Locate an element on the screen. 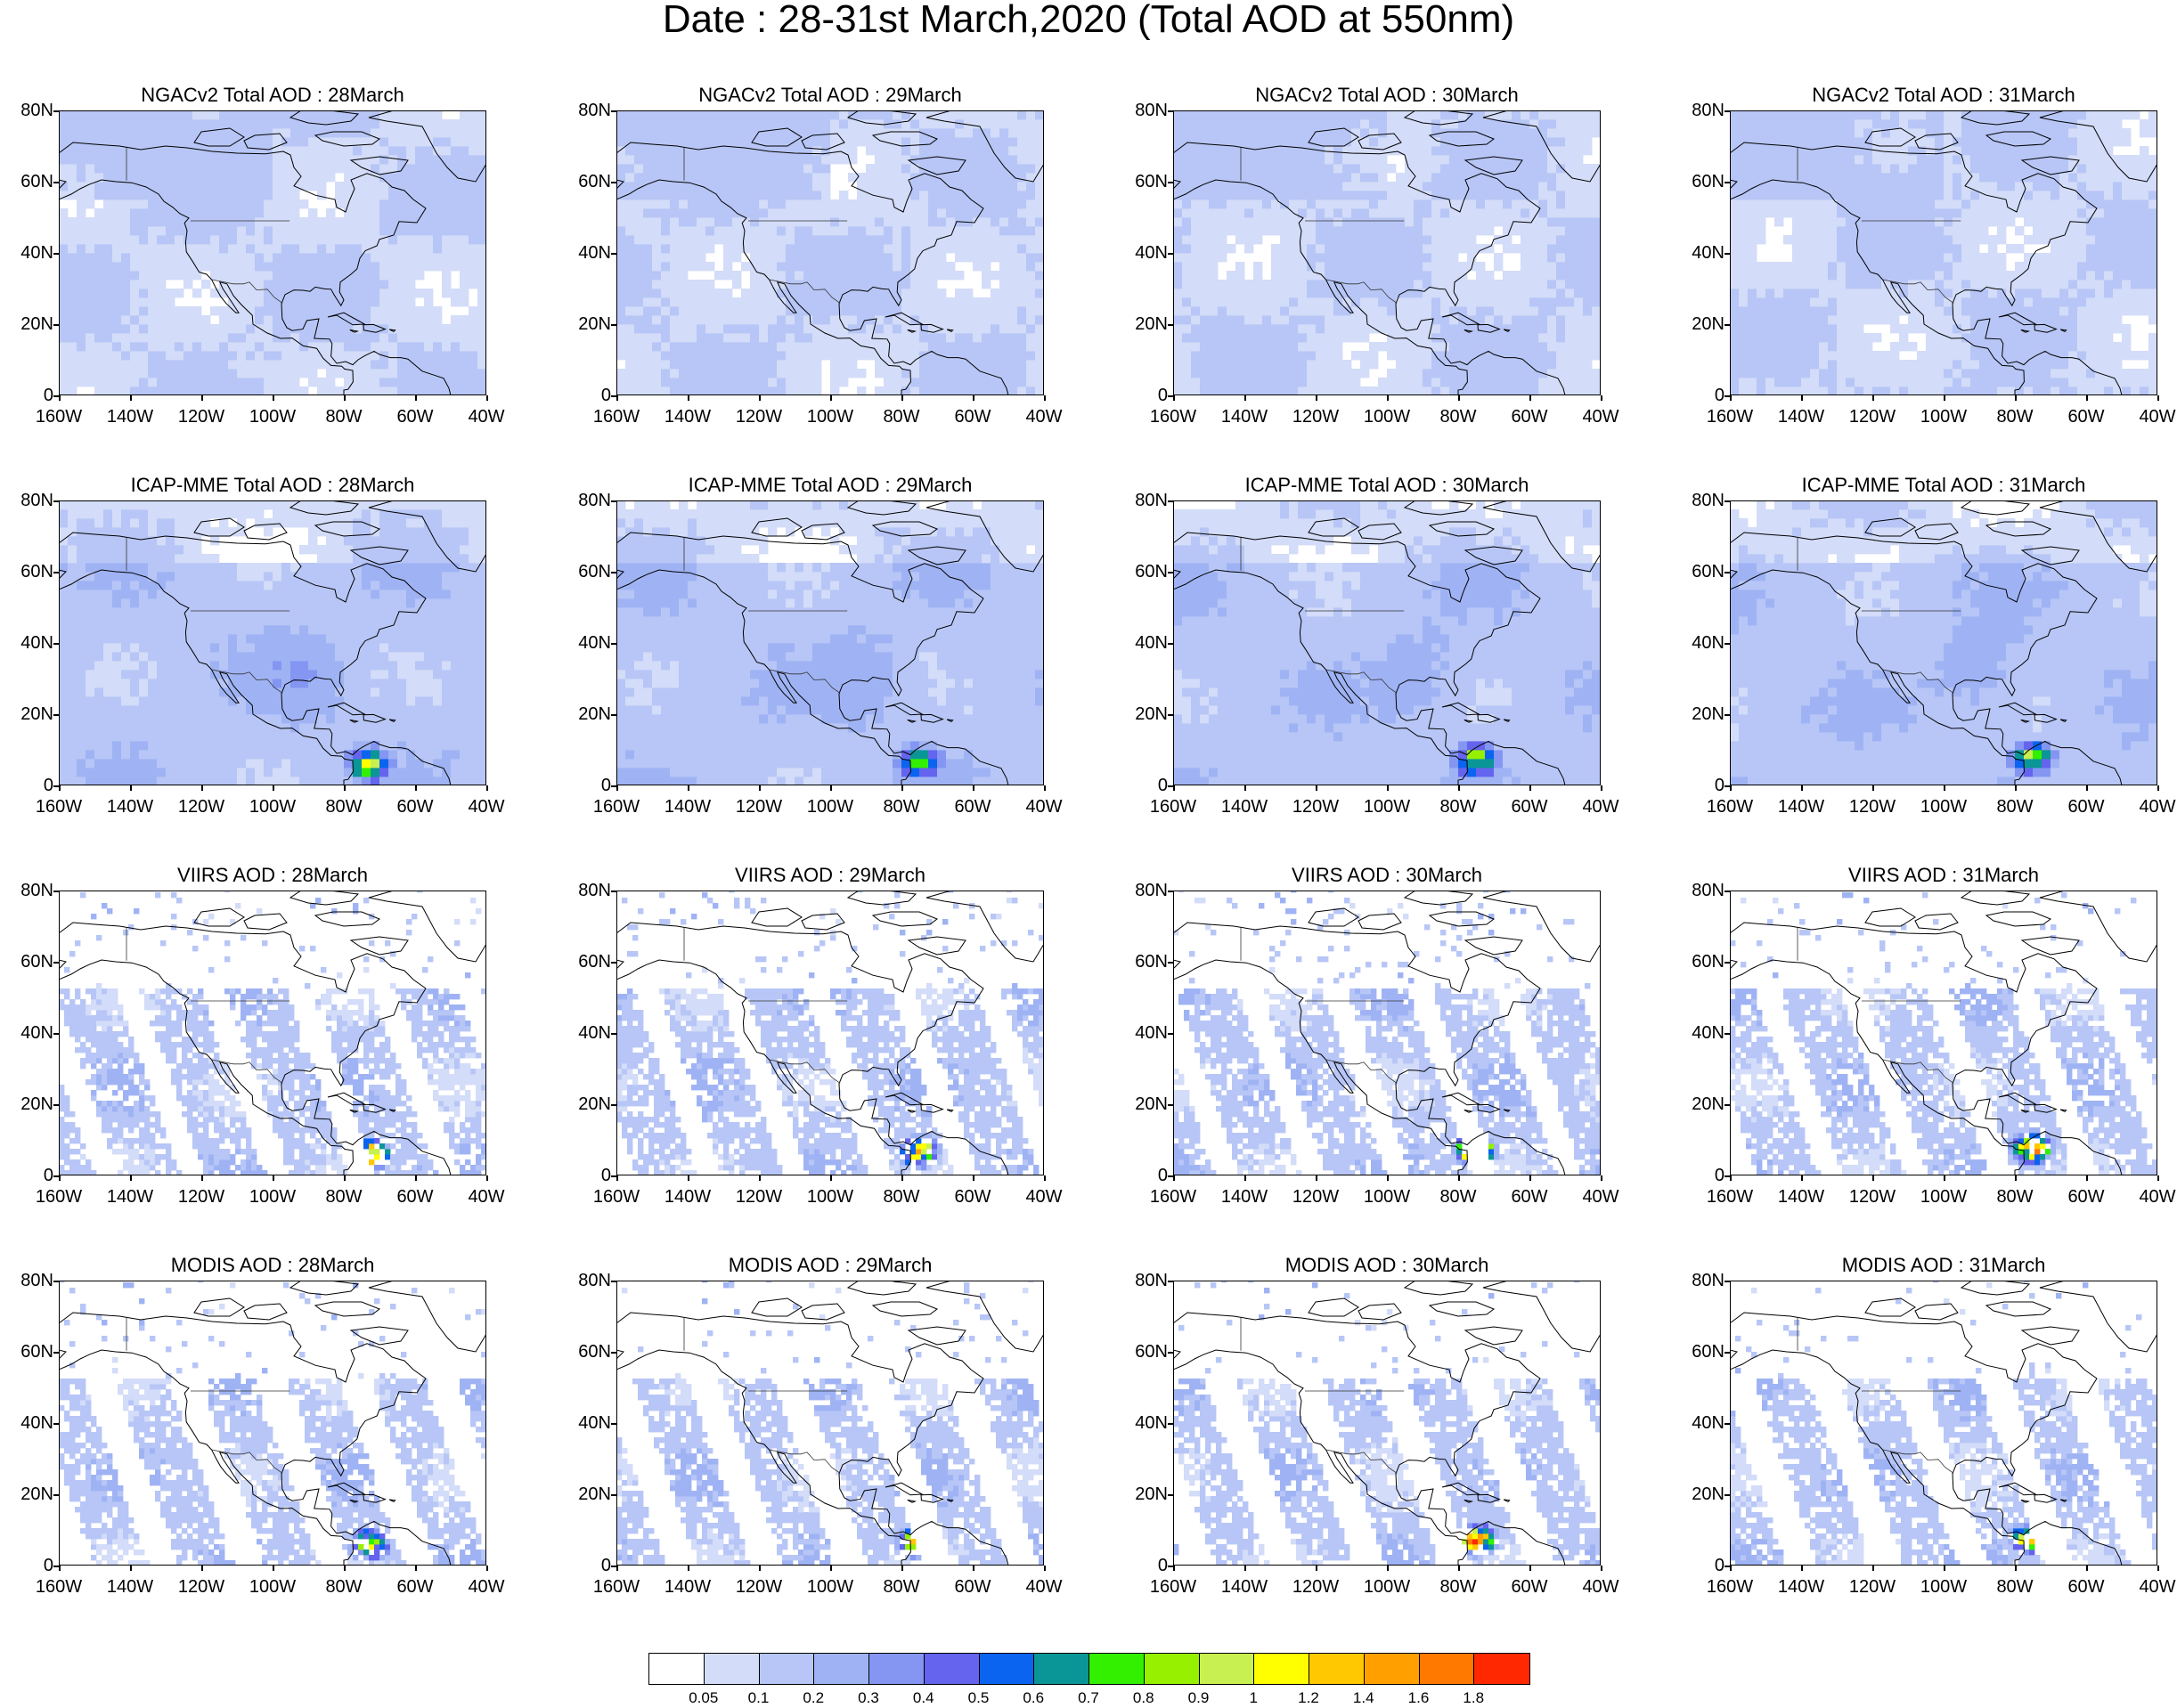 This screenshot has height=1708, width=2177. panel-title: MODIS AOD : 30March is located at coordinates (1387, 1265).